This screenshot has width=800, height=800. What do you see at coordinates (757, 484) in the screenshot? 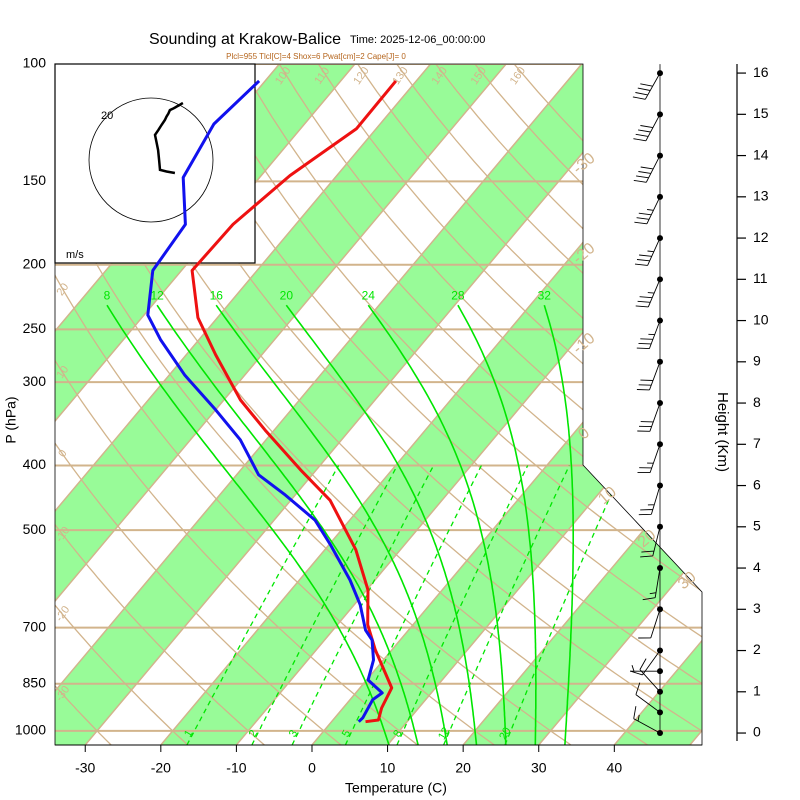
I see `y2-tick-label: 6` at bounding box center [757, 484].